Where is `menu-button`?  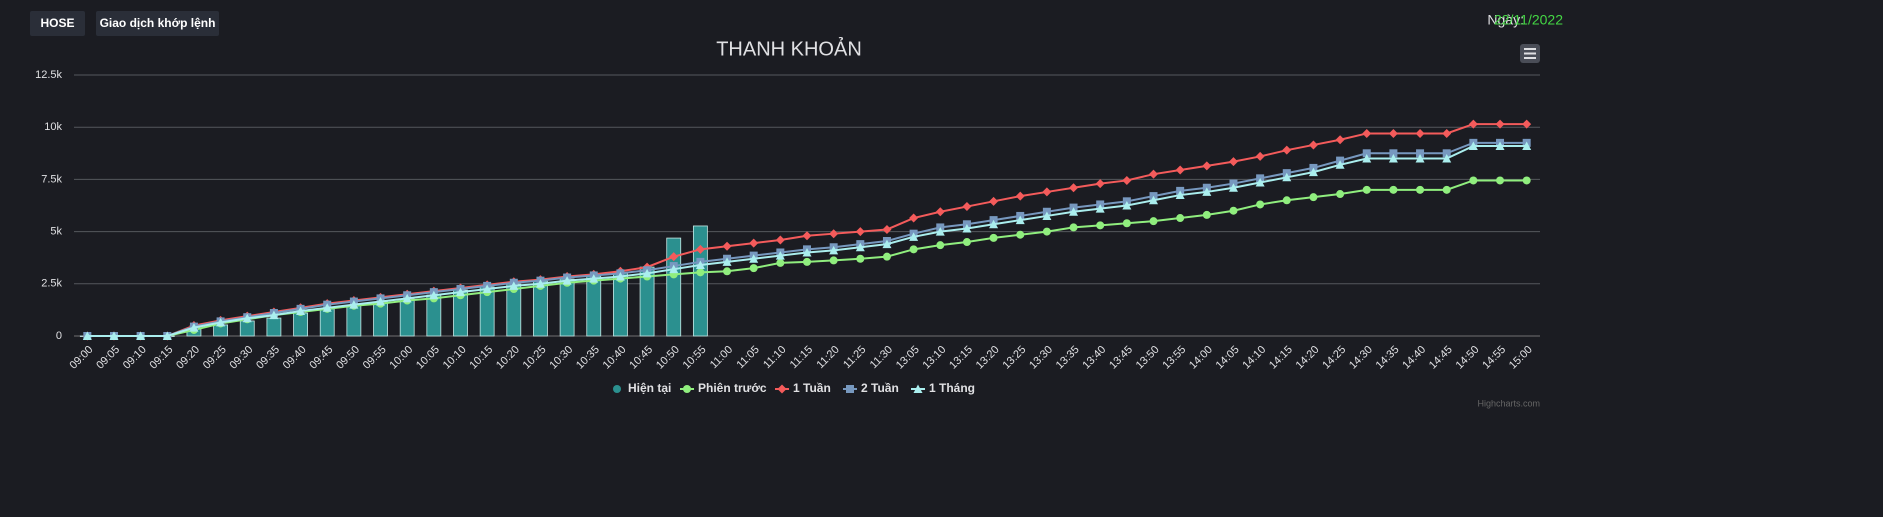 menu-button is located at coordinates (1530, 53).